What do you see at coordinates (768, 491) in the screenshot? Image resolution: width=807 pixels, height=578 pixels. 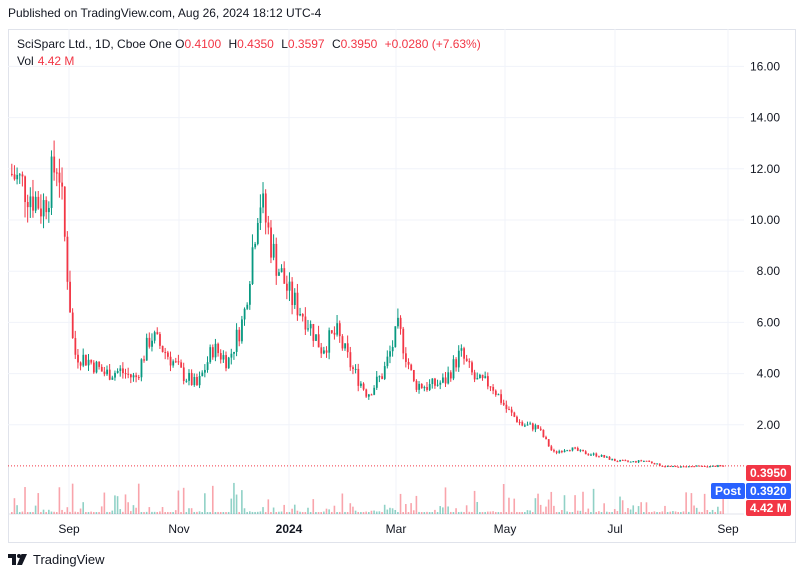 I see `post-price-tag: 0.3920` at bounding box center [768, 491].